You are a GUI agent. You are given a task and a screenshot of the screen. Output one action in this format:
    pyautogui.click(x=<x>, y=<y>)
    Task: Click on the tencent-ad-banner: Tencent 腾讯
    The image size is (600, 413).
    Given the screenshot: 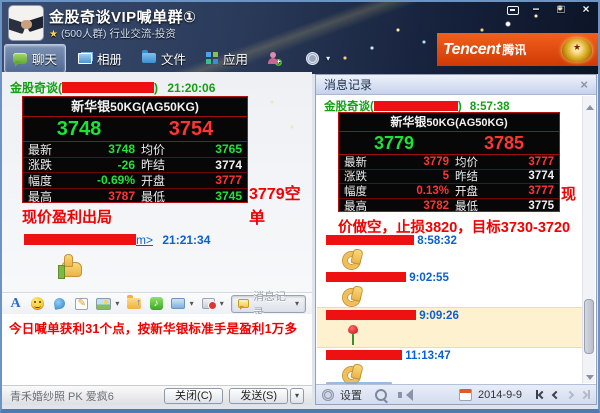 What is the action you would take?
    pyautogui.click(x=517, y=49)
    